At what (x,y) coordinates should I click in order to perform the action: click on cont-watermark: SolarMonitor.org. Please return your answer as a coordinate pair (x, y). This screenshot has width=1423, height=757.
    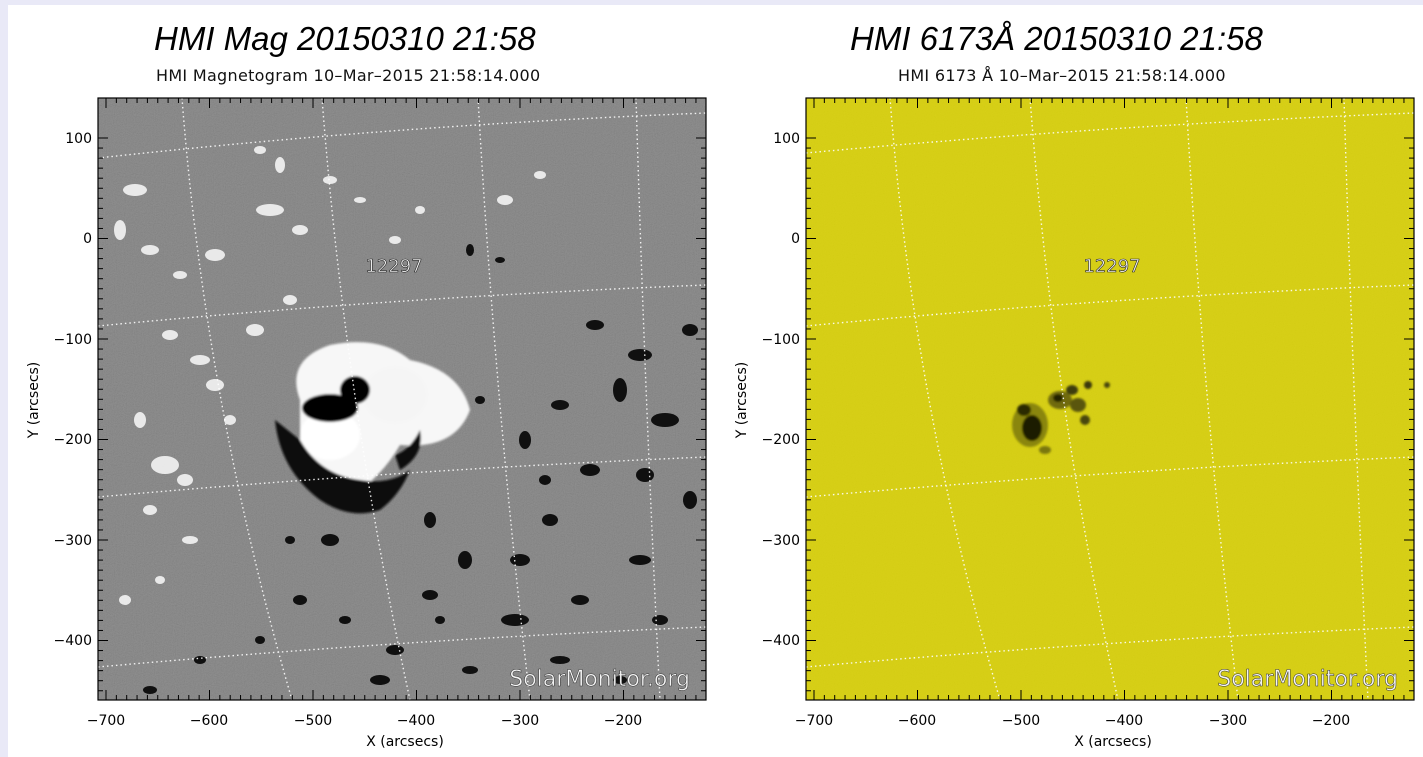
    Looking at the image, I should click on (1307, 679).